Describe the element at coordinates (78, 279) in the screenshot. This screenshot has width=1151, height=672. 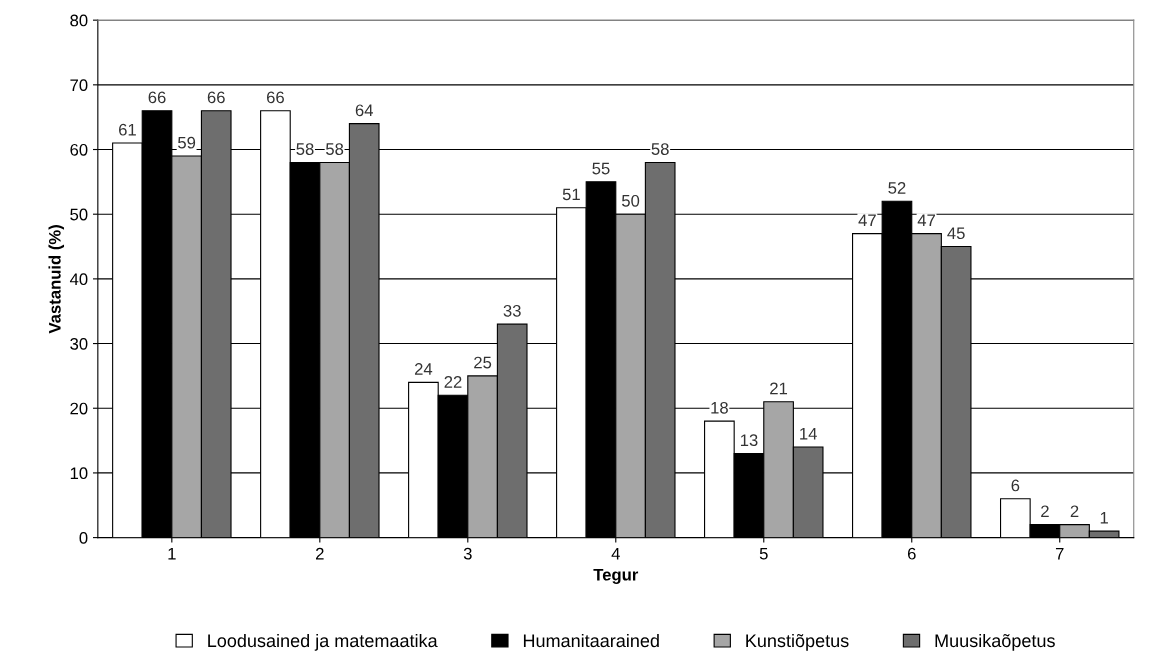
I see `y-tick-label: 40` at that location.